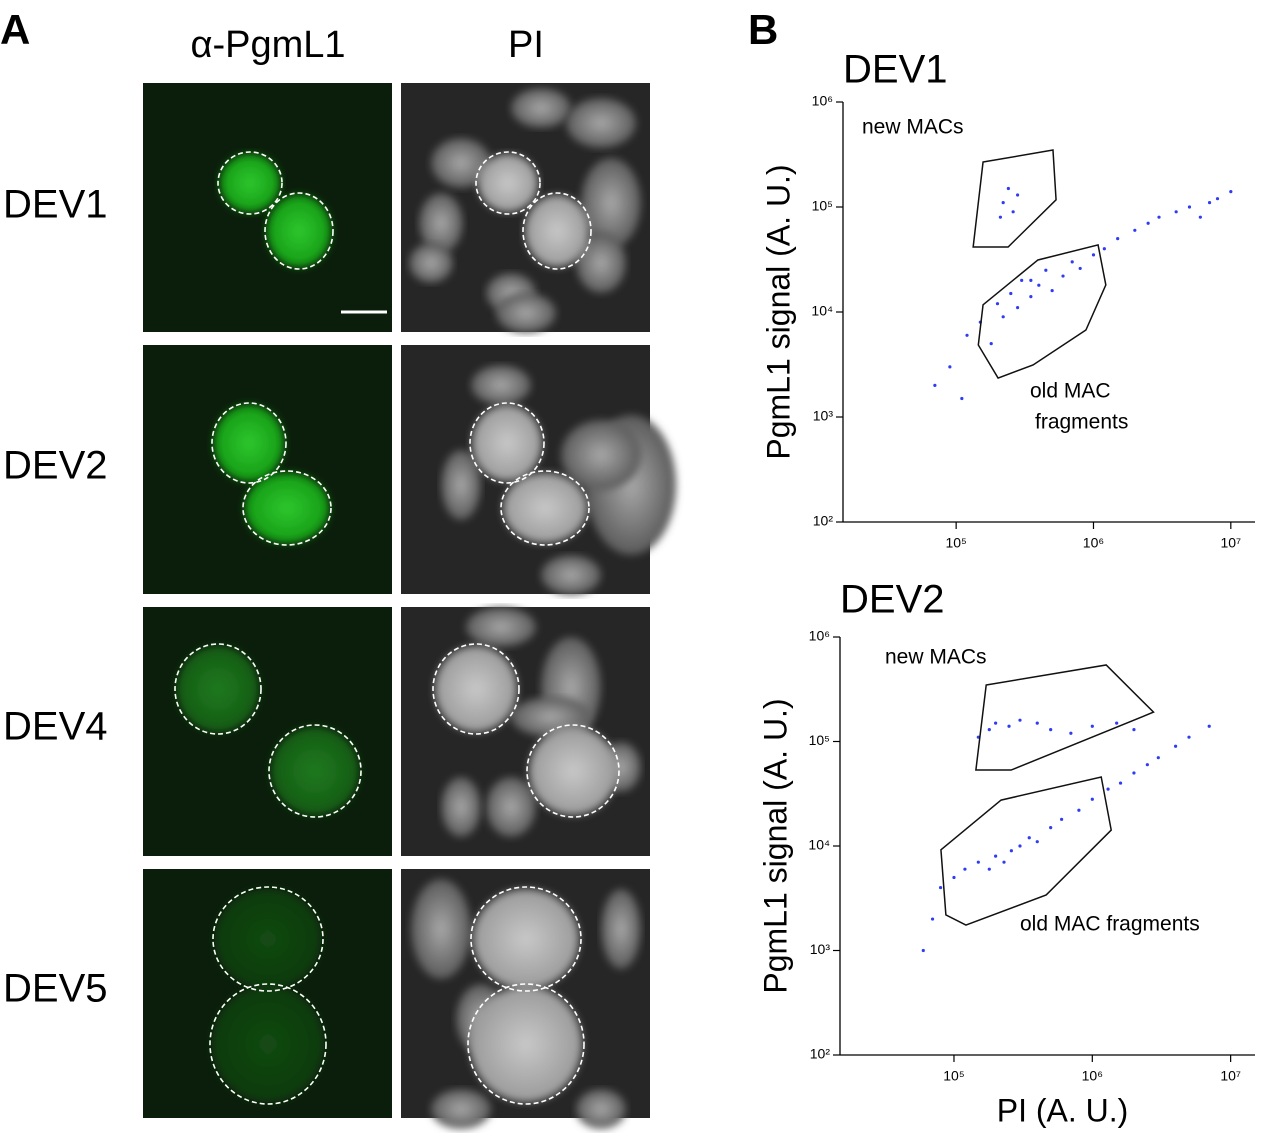  I want to click on x-tick-label: 10⁷, so click(1230, 543).